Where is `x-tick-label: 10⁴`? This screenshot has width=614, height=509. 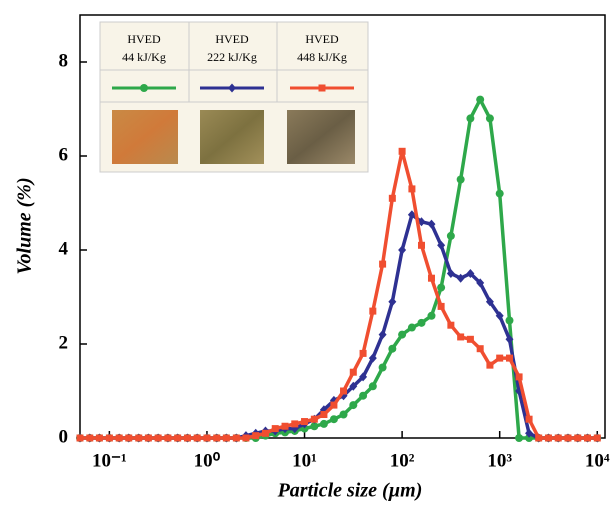 x-tick-label: 10⁴ is located at coordinates (597, 460).